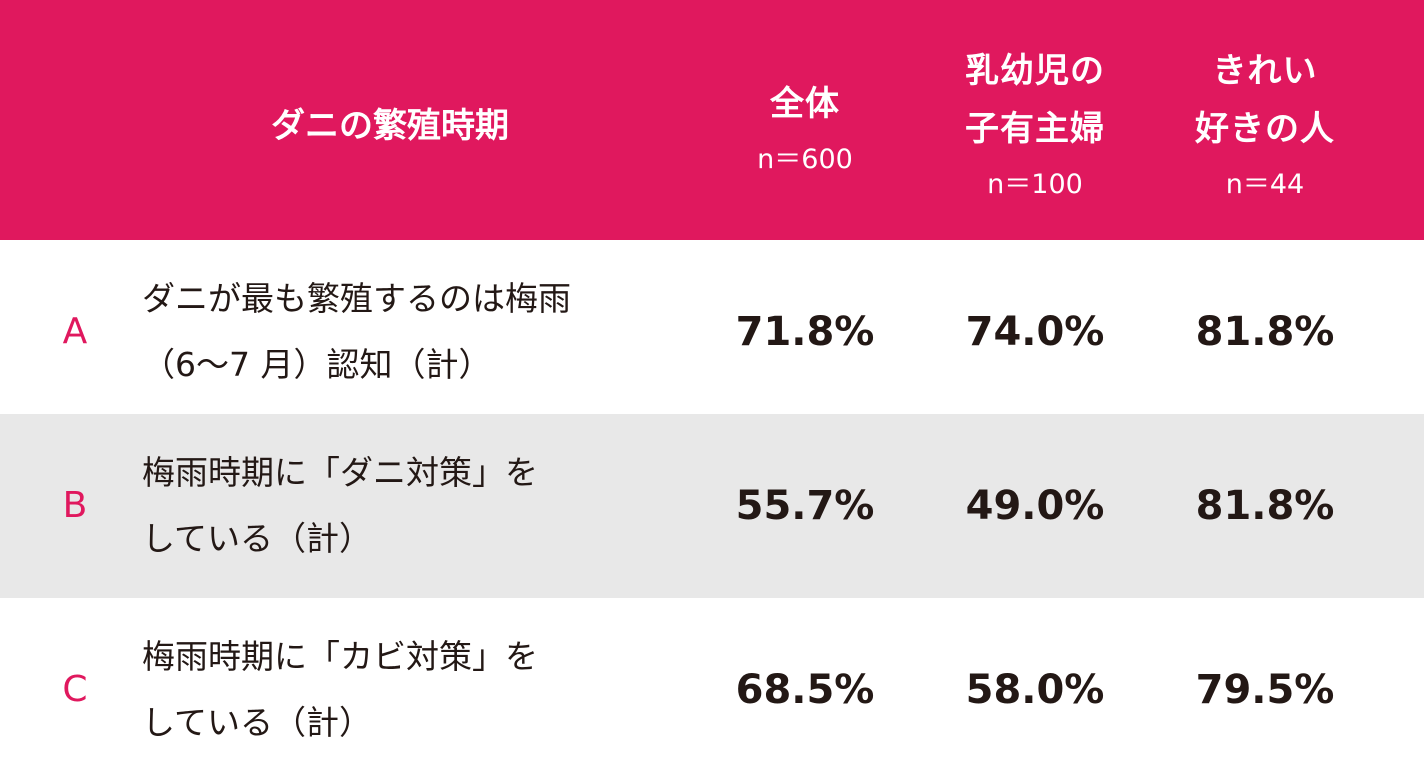 This screenshot has height=782, width=1424. I want to click on cell-value-tidy: 79.5%, so click(1265, 690).